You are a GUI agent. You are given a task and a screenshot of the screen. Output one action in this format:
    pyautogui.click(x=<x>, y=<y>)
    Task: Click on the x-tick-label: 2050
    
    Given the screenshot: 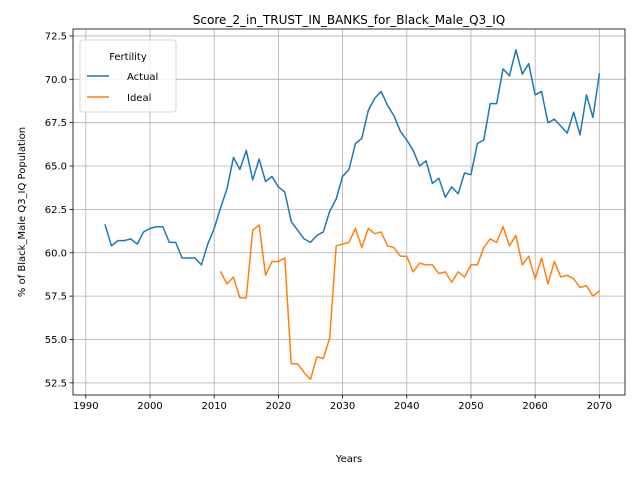 What is the action you would take?
    pyautogui.click(x=470, y=406)
    